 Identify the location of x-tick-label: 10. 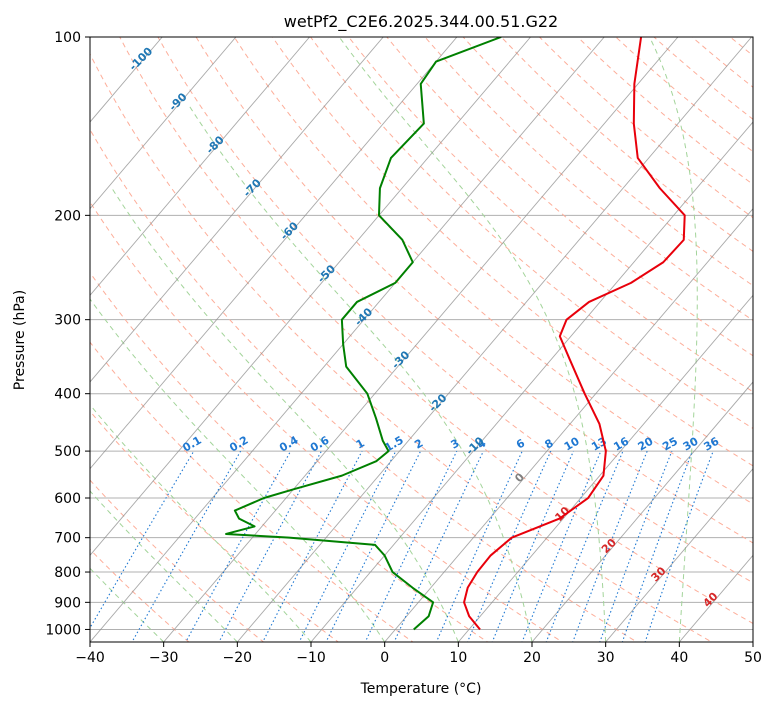
(458, 658).